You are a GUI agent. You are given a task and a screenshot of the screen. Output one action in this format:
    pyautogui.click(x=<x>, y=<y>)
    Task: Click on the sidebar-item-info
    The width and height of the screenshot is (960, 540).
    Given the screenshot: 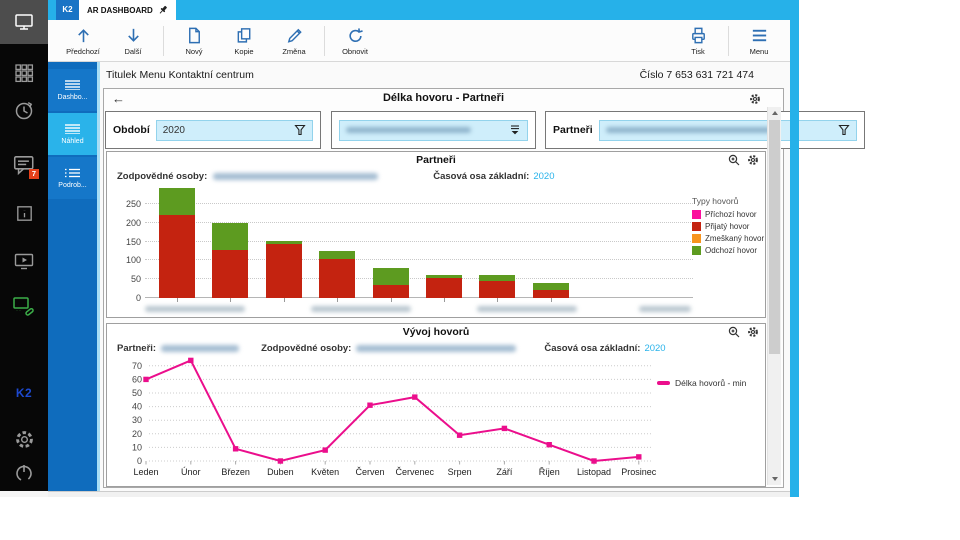 What is the action you would take?
    pyautogui.click(x=24, y=213)
    